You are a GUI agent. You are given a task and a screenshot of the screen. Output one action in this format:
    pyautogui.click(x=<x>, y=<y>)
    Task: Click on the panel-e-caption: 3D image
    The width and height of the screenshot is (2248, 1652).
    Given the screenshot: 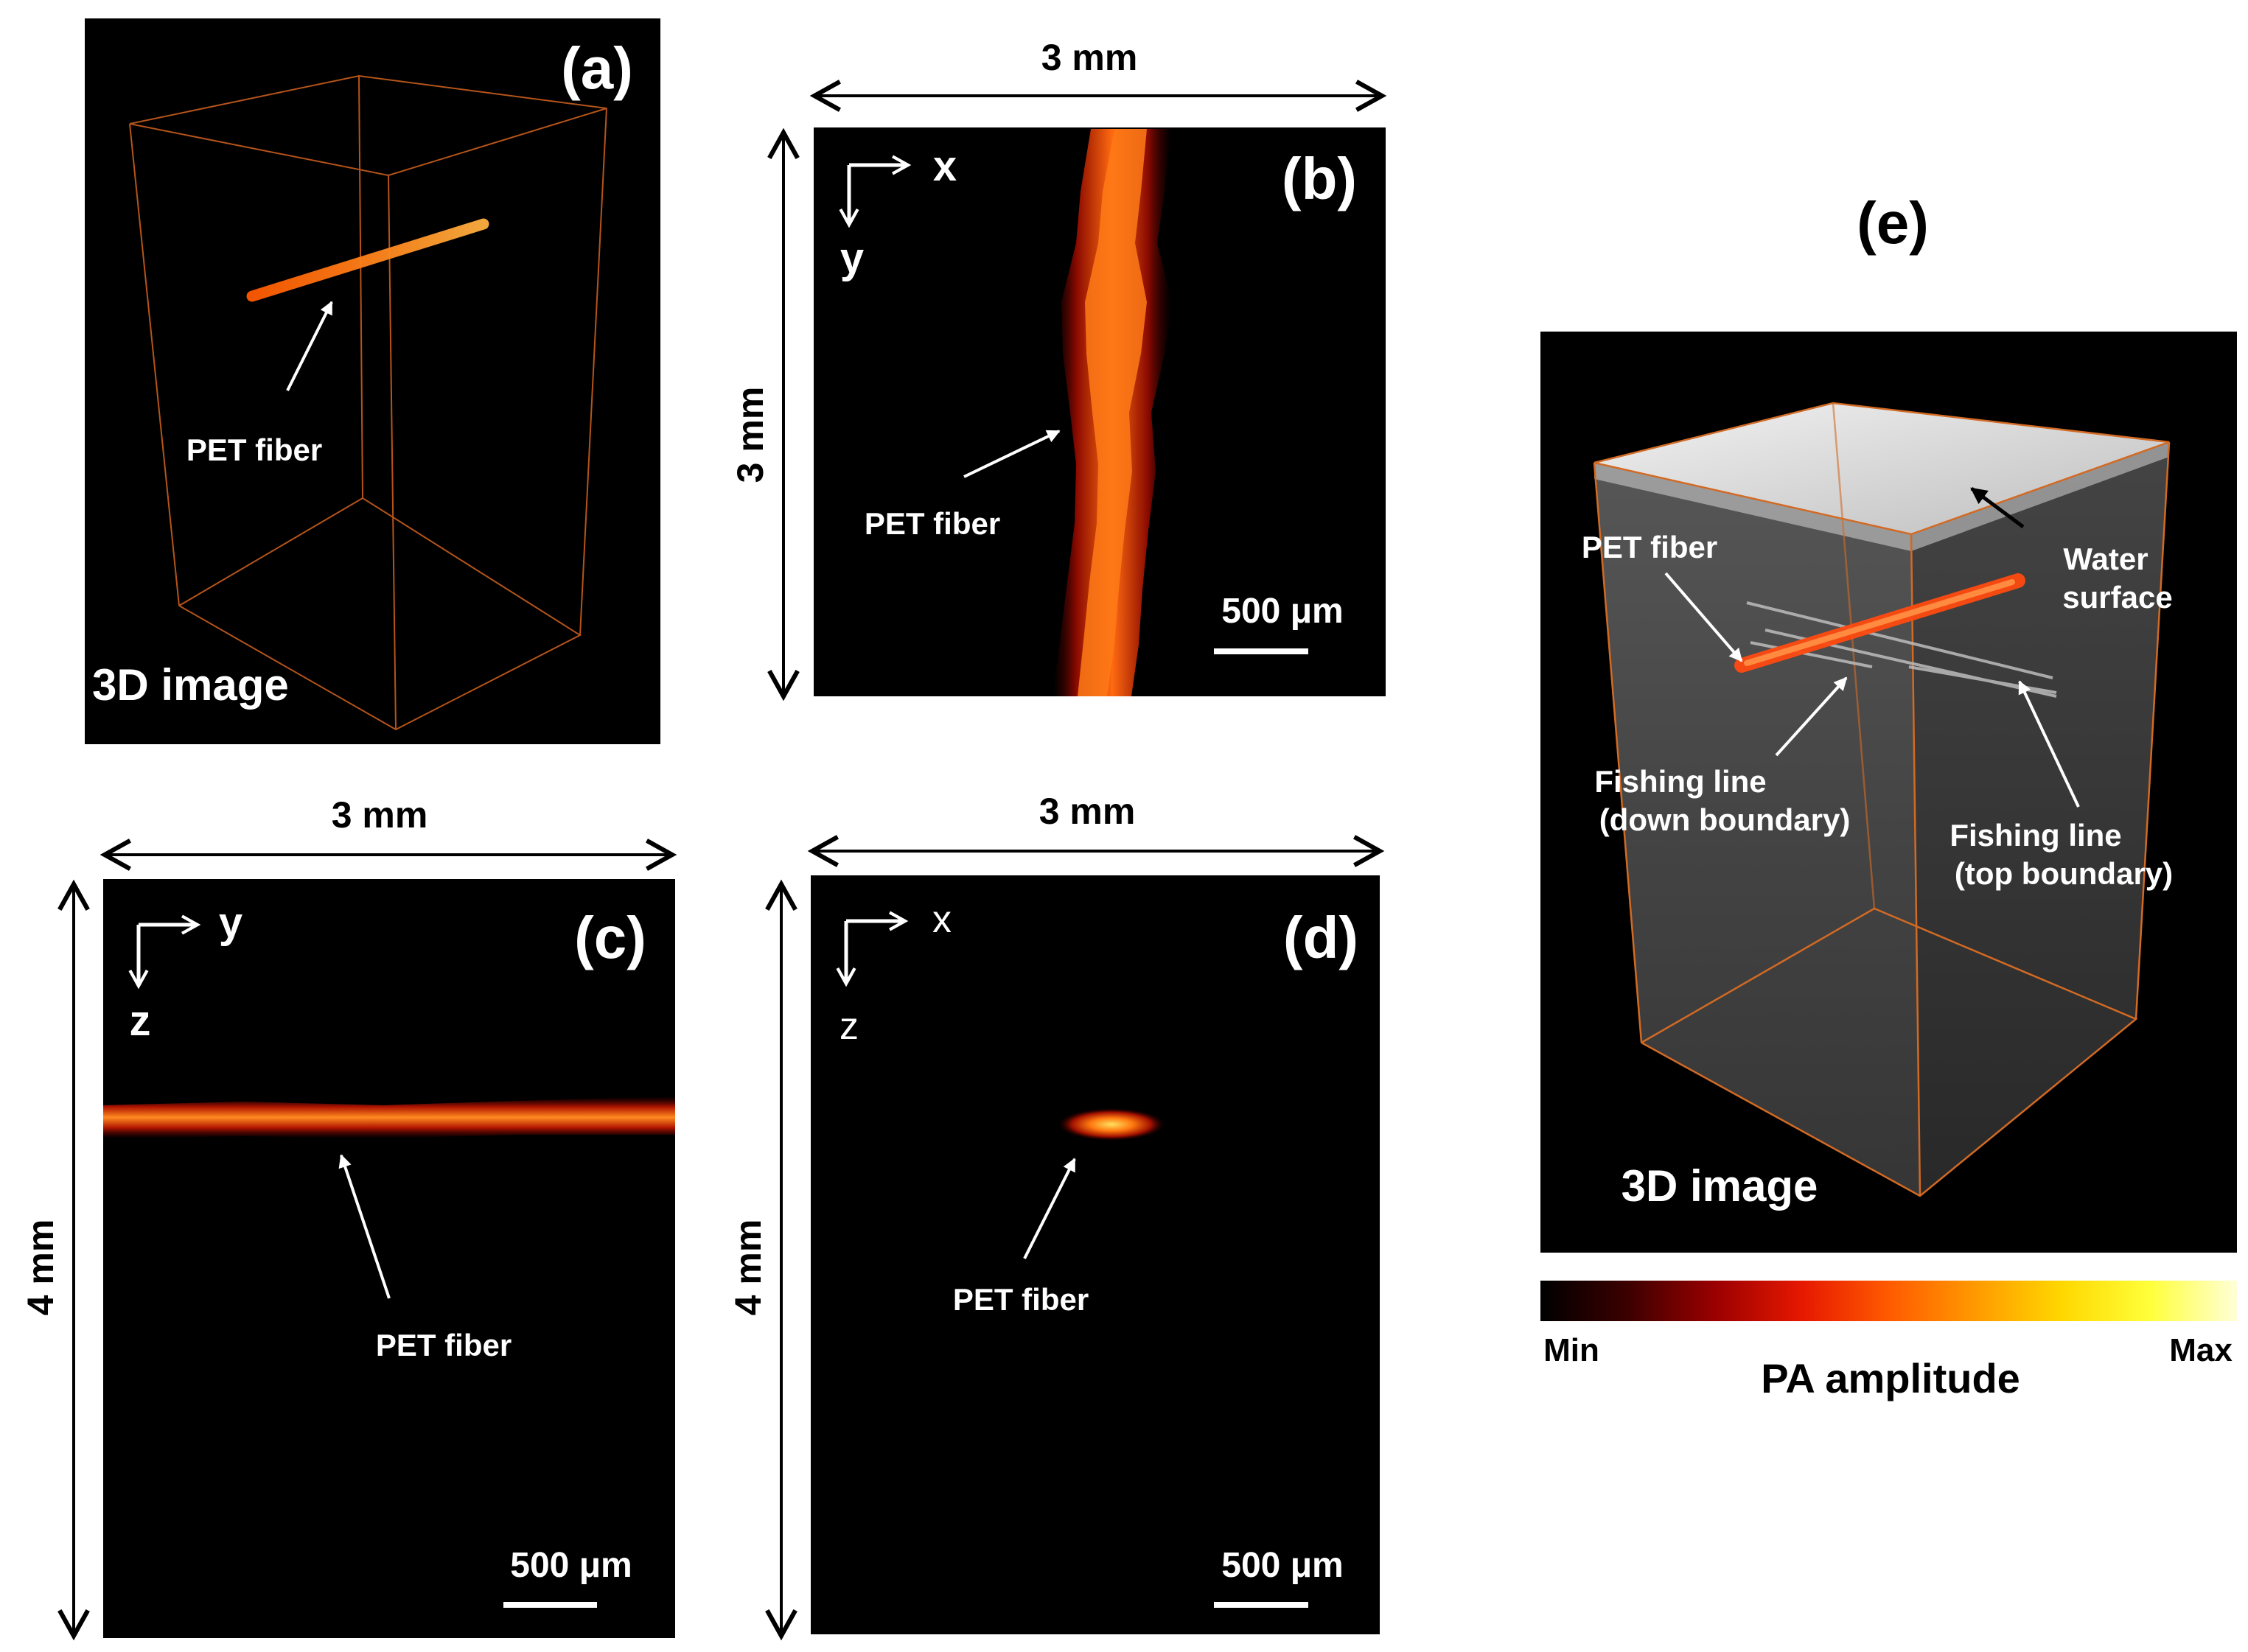 What is the action you would take?
    pyautogui.click(x=1720, y=1186)
    